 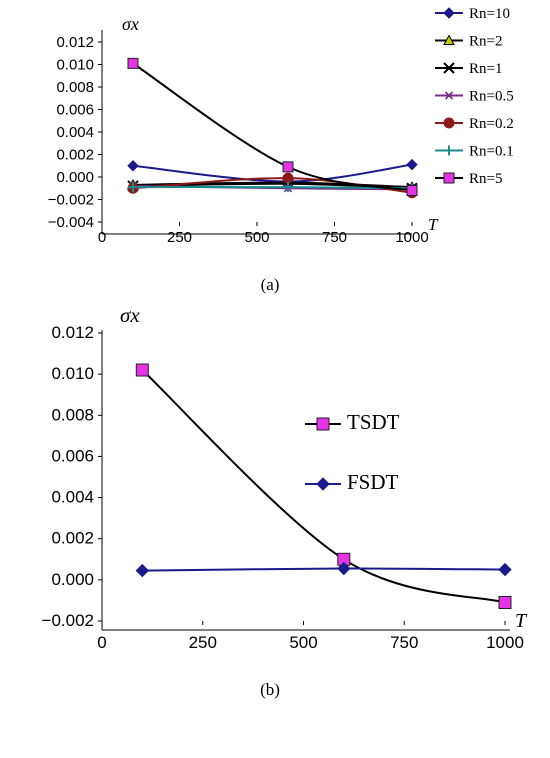 What do you see at coordinates (130, 24) in the screenshot?
I see `y-axis-label-a: σx` at bounding box center [130, 24].